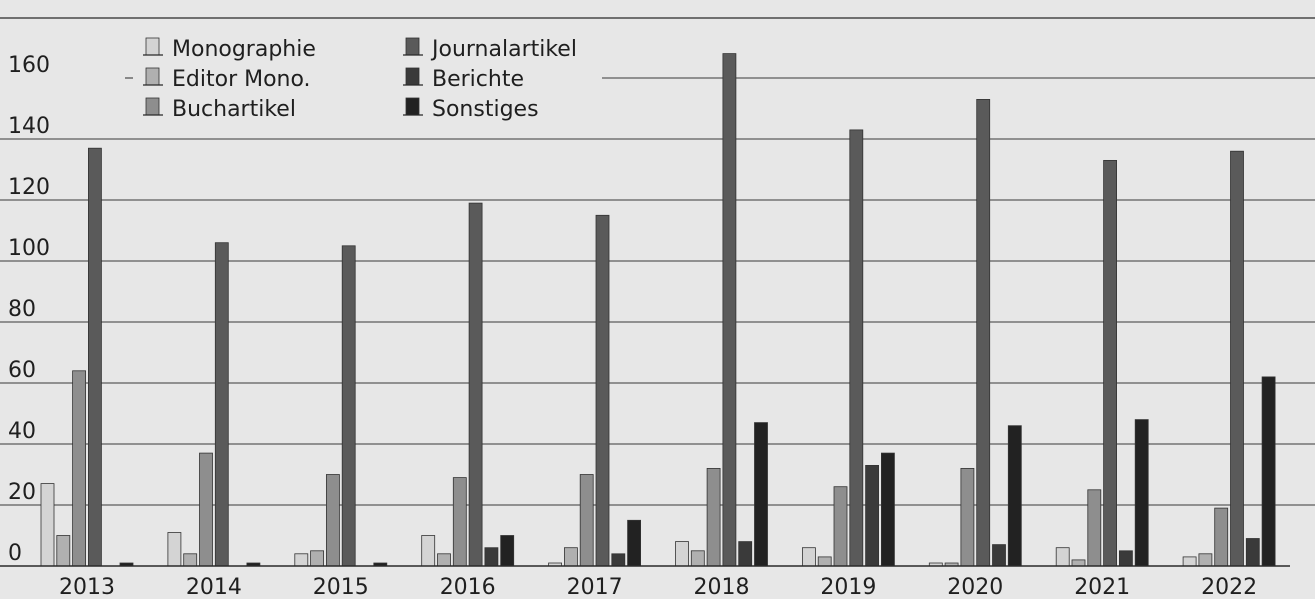  What do you see at coordinates (1268, 471) in the screenshot?
I see `bar-2022-sonstiges` at bounding box center [1268, 471].